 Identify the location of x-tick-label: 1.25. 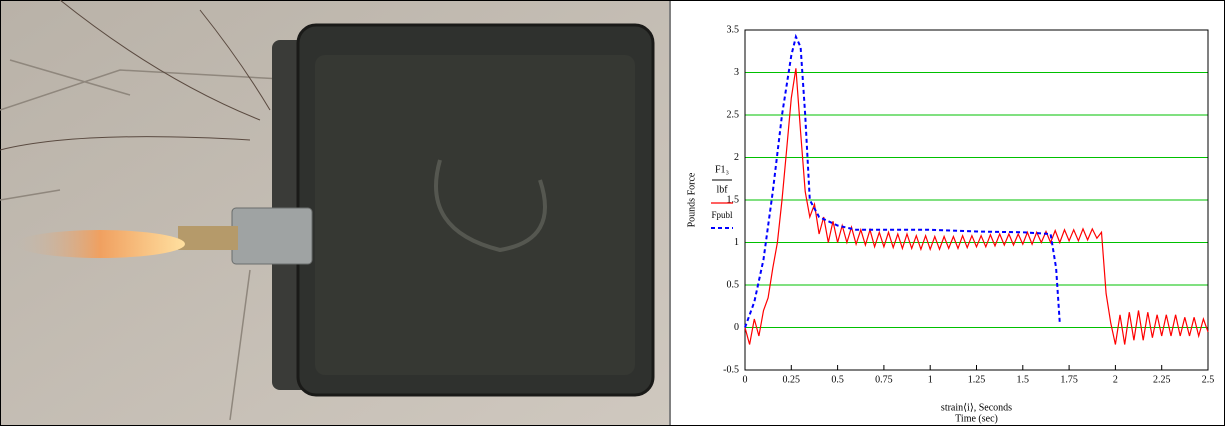
(977, 379).